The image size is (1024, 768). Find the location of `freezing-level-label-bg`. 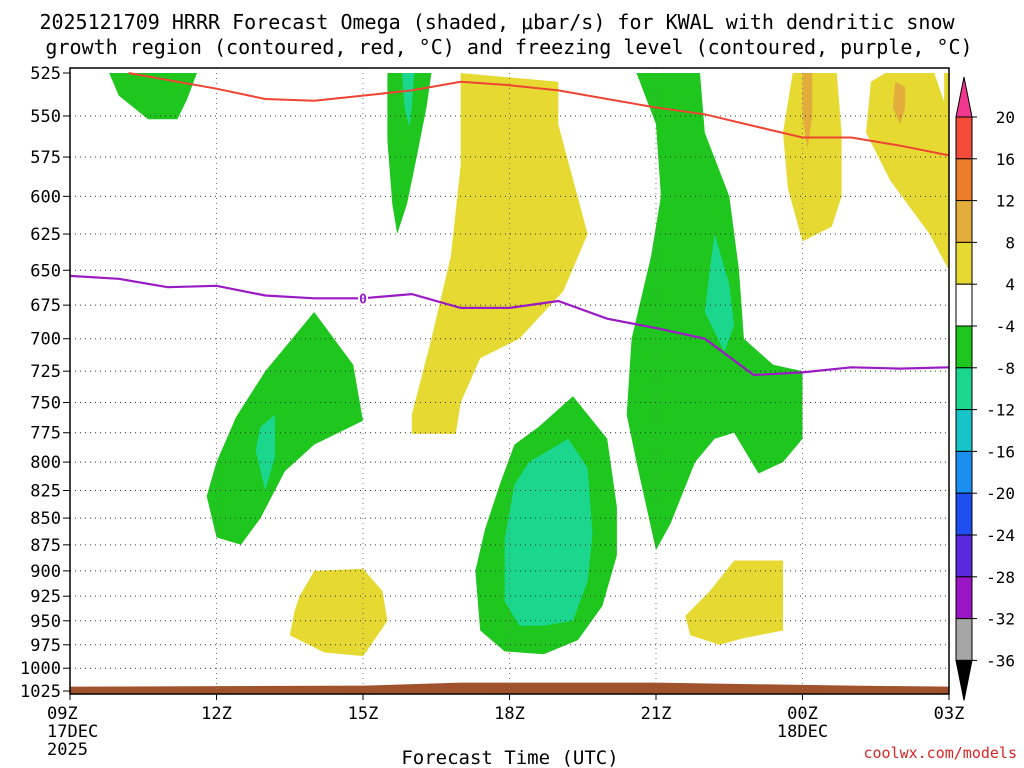

freezing-level-label-bg is located at coordinates (363, 298).